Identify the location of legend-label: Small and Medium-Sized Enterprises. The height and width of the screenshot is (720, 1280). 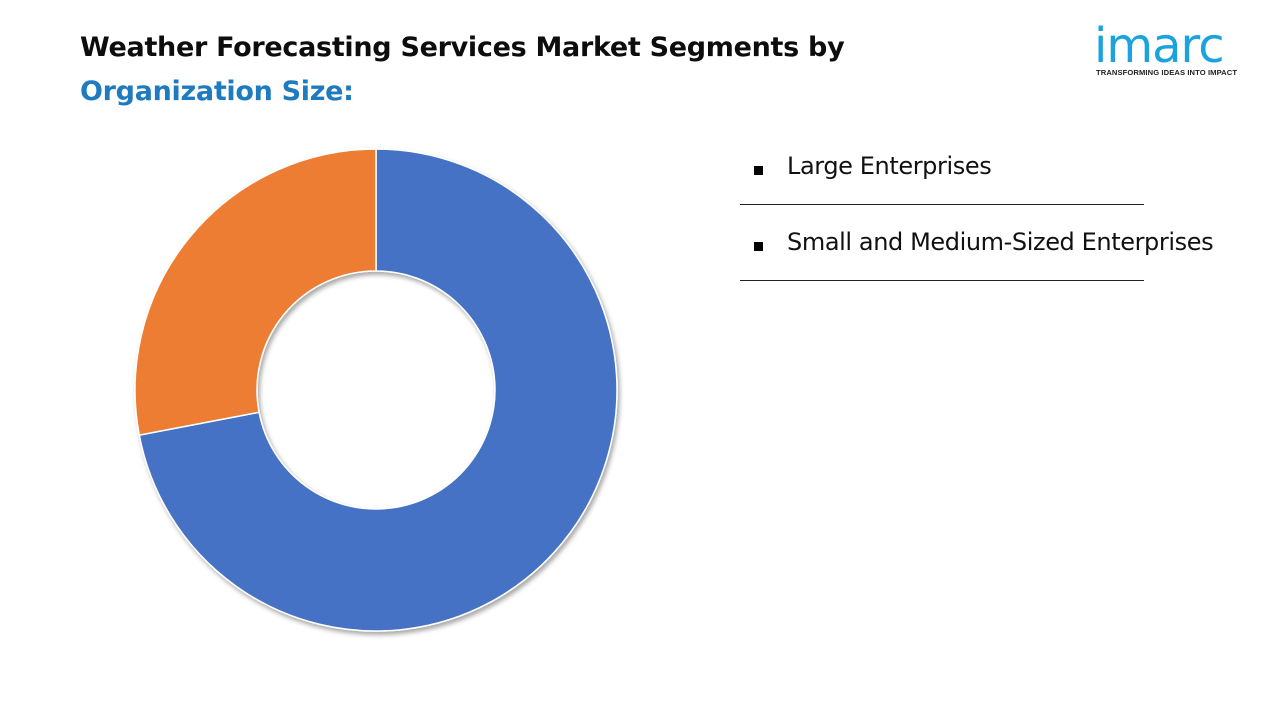
(1000, 242).